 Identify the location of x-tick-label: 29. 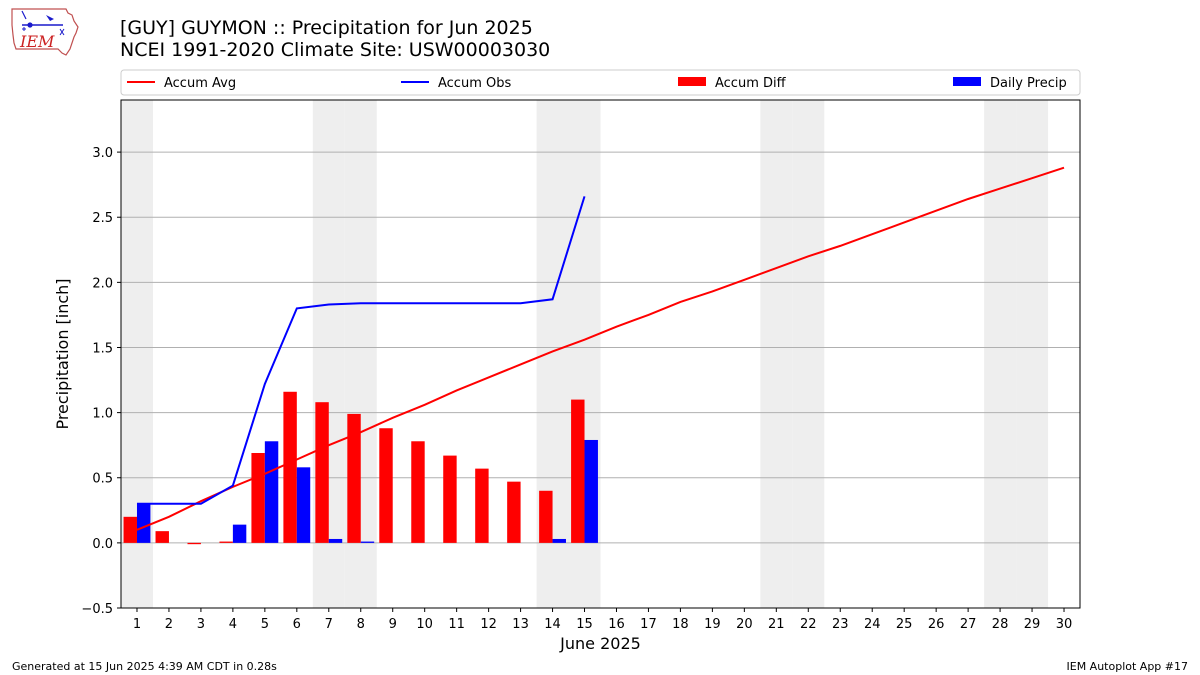
(1032, 624).